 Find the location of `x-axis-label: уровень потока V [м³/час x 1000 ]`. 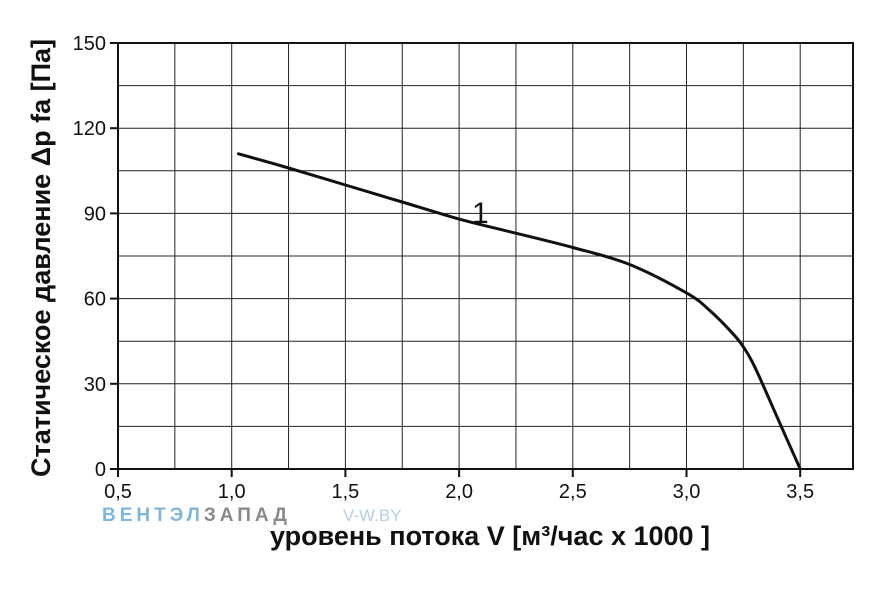

x-axis-label: уровень потока V [м³/час x 1000 ] is located at coordinates (490, 536).